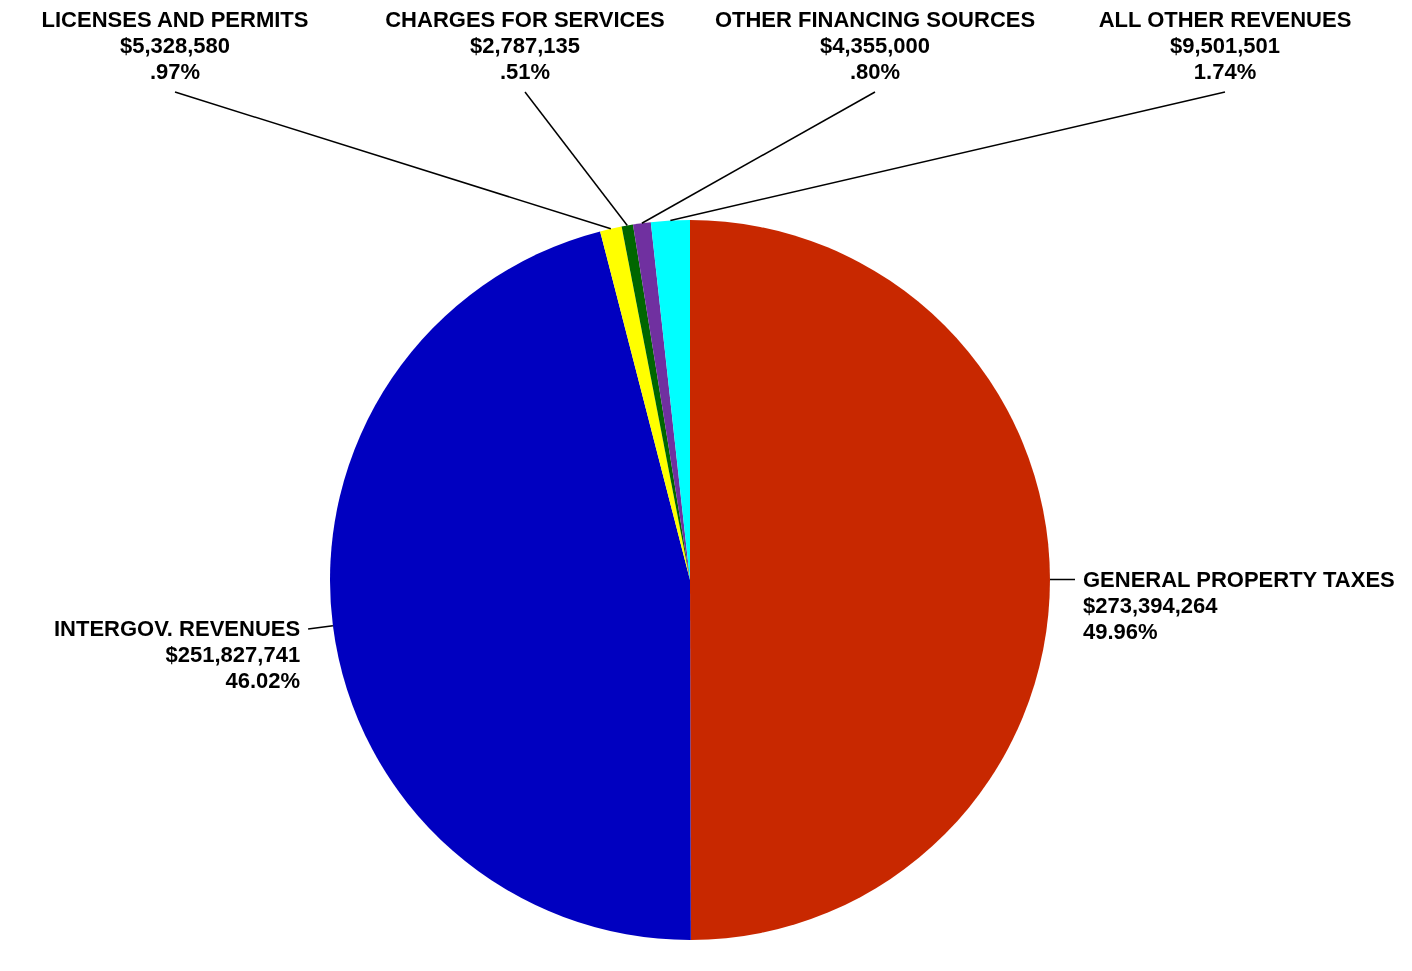 Image resolution: width=1412 pixels, height=971 pixels. What do you see at coordinates (875, 58) in the screenshot?
I see `data-label: $4,355,000 .80%` at bounding box center [875, 58].